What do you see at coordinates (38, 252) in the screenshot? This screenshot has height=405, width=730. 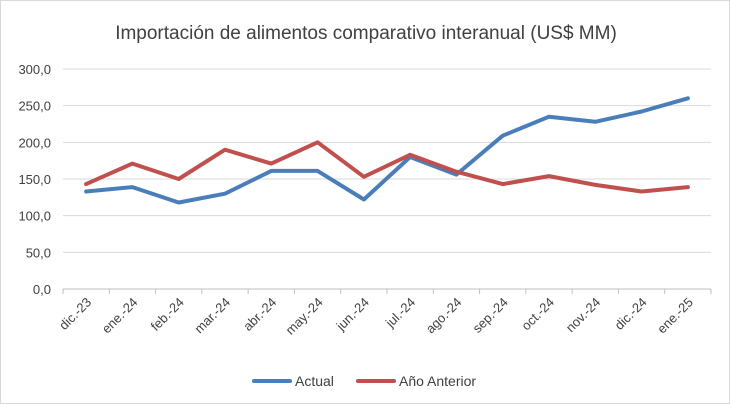 I see `y-tick-label: 50,0` at bounding box center [38, 252].